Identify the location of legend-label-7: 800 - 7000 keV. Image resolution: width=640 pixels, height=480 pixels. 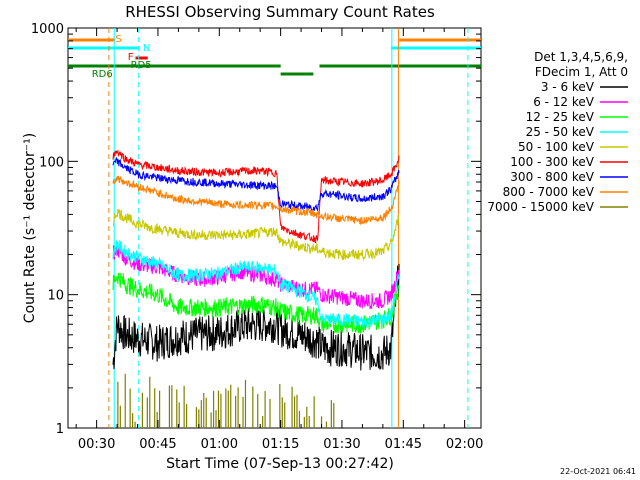
(549, 192).